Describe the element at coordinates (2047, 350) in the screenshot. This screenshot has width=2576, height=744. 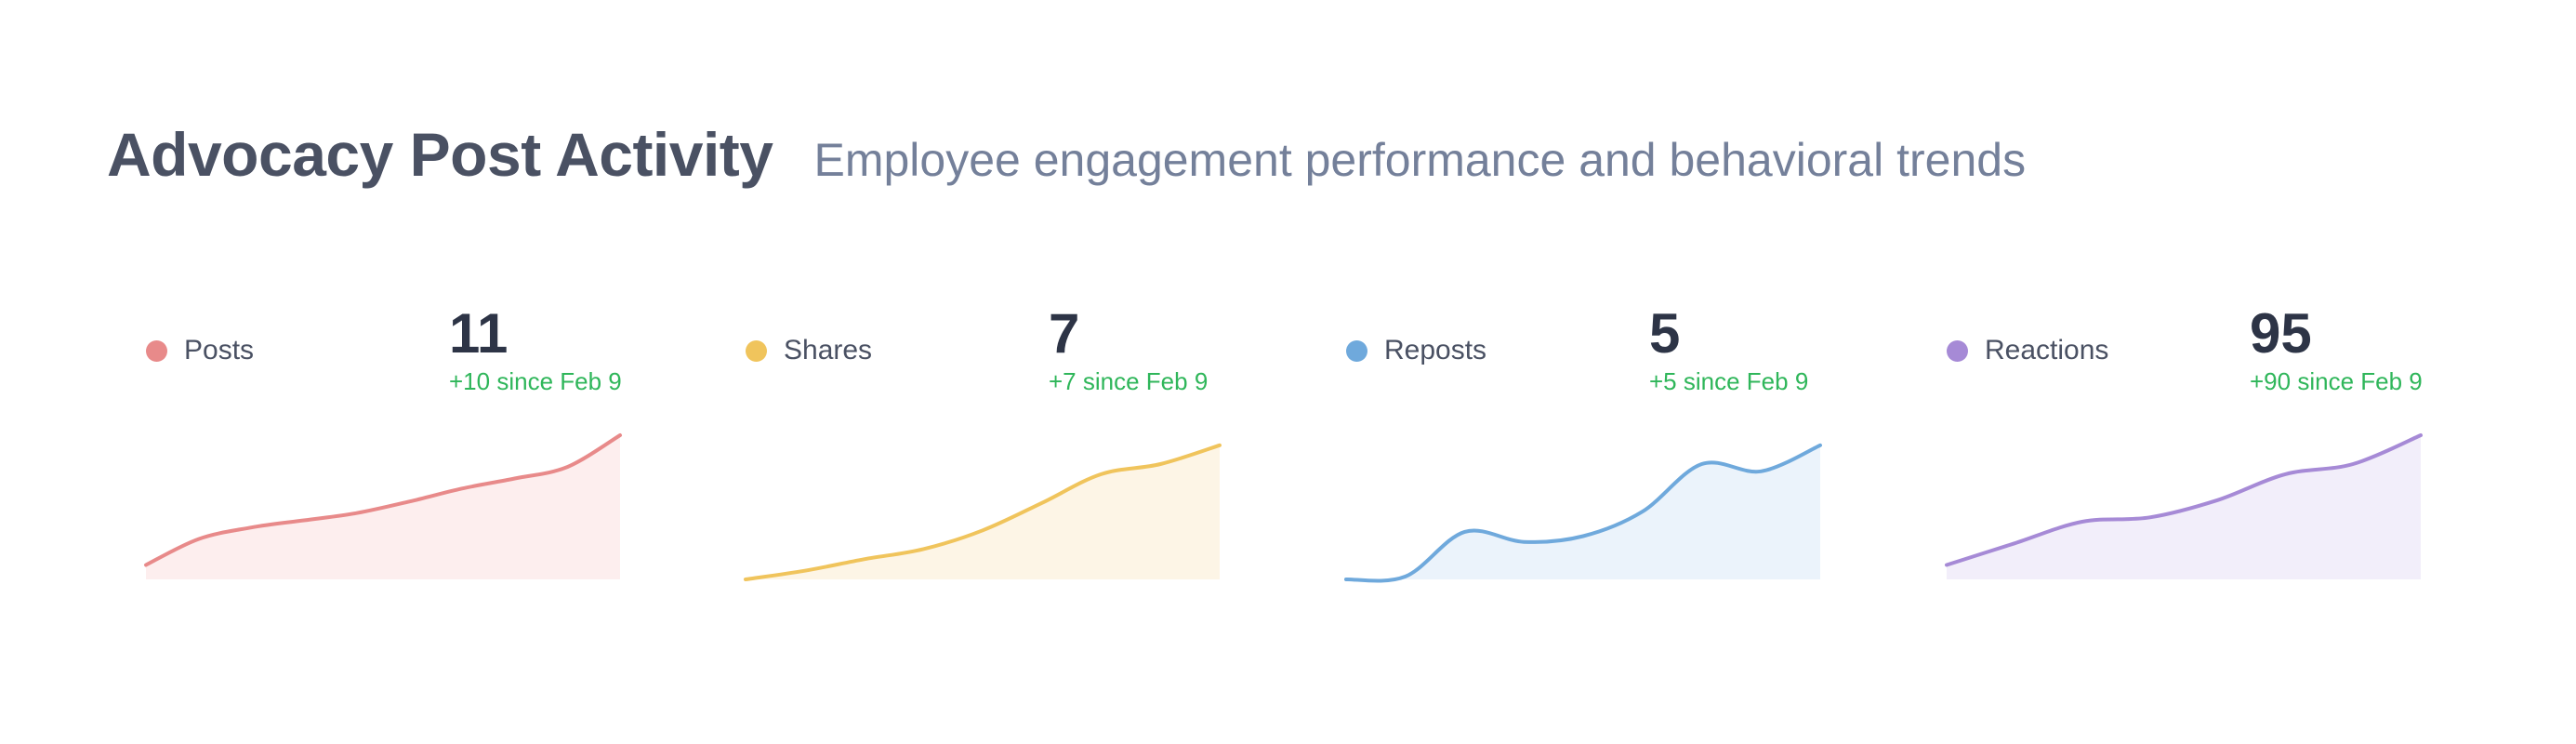
I see `legend-label: Reactions` at that location.